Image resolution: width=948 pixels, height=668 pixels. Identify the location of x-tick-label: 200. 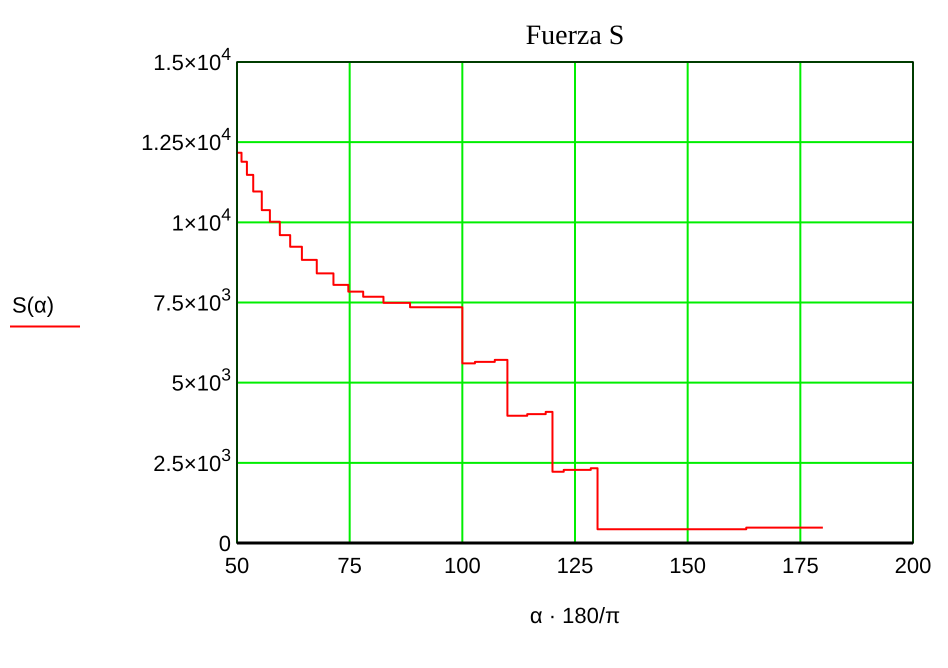
(913, 565).